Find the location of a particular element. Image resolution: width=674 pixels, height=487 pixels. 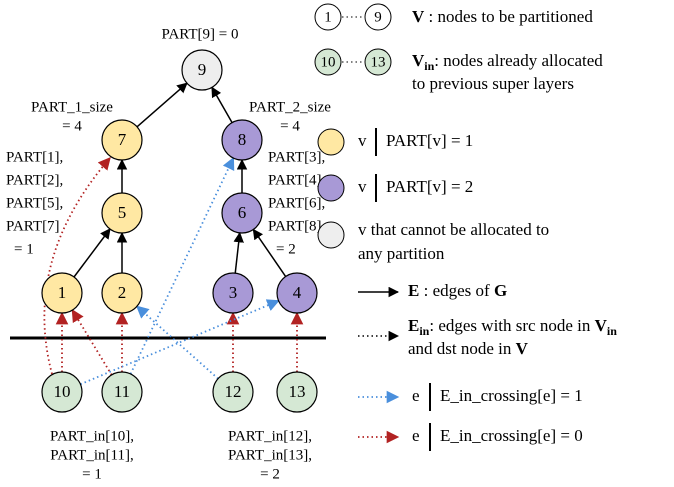

annotation: PART_2_size is located at coordinates (290, 107).